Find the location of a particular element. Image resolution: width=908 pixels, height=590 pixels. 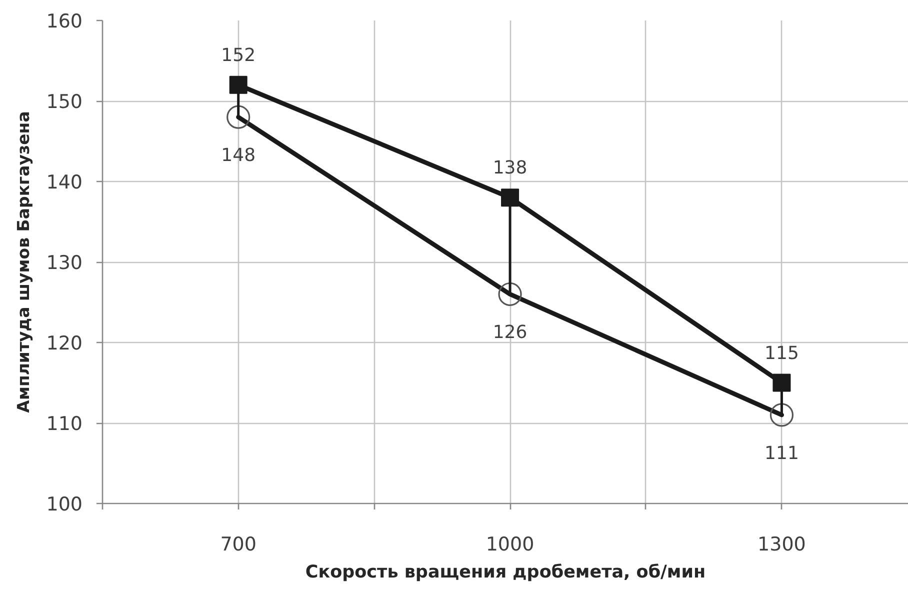

y-tick-label: 110 is located at coordinates (64, 424).